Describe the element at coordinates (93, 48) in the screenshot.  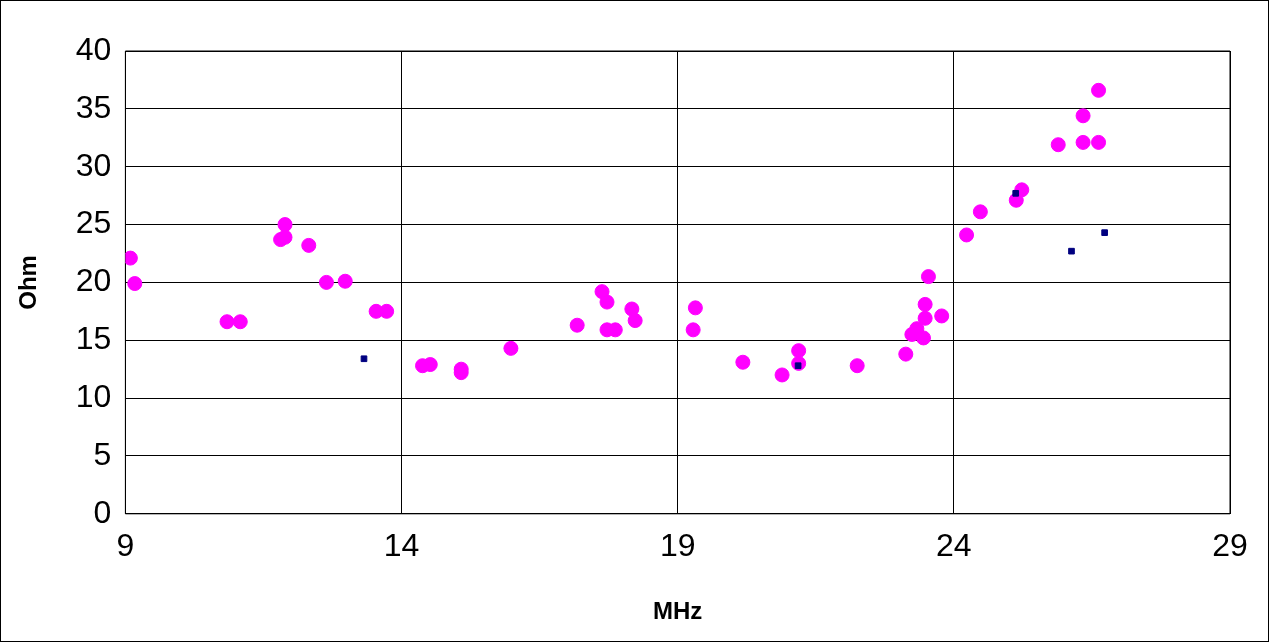
I see `y-tick-label: 40` at that location.